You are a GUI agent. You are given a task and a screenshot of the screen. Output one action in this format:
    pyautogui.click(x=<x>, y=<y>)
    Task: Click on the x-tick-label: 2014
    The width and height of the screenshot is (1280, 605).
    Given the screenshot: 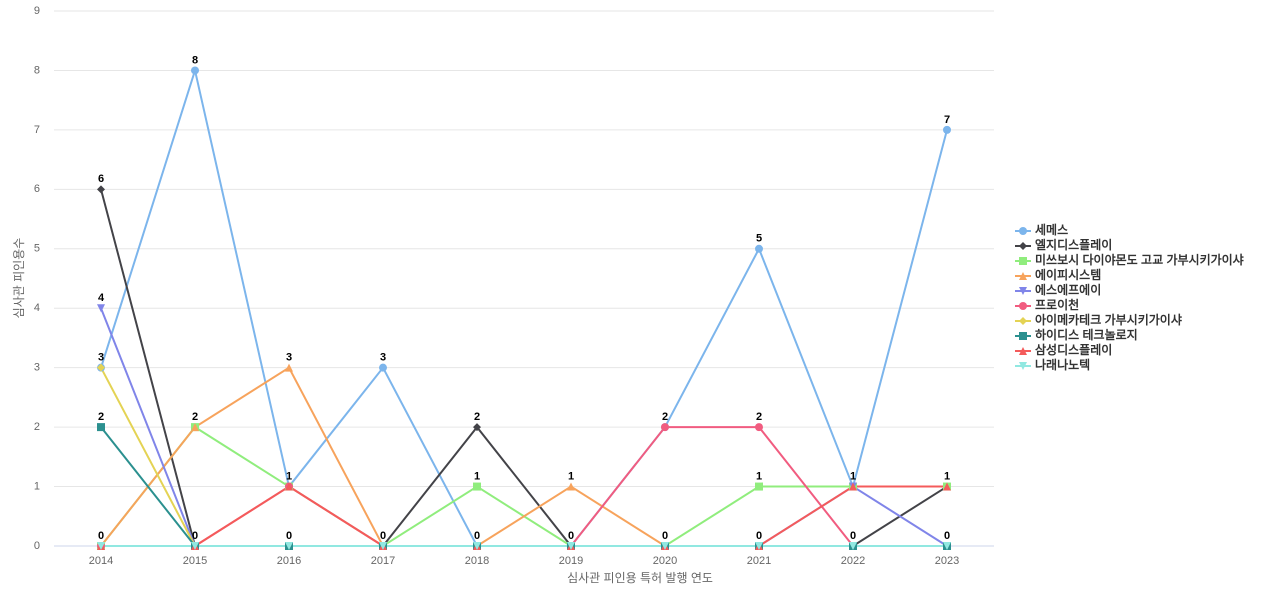 What is the action you would take?
    pyautogui.click(x=101, y=561)
    